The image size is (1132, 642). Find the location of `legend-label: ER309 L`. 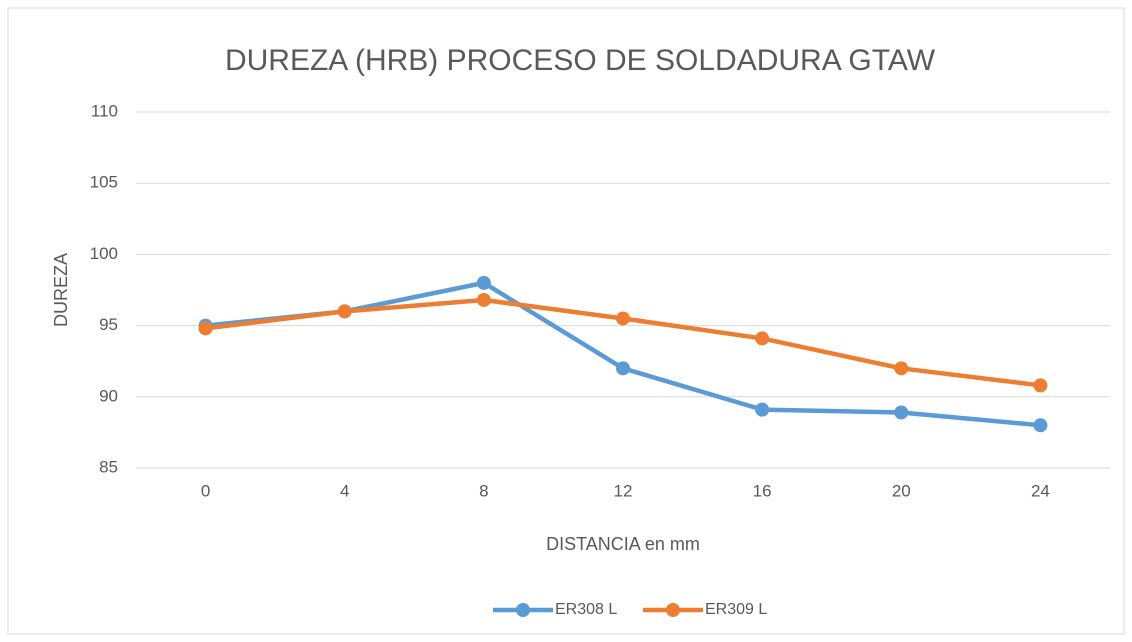

legend-label: ER309 L is located at coordinates (736, 609).